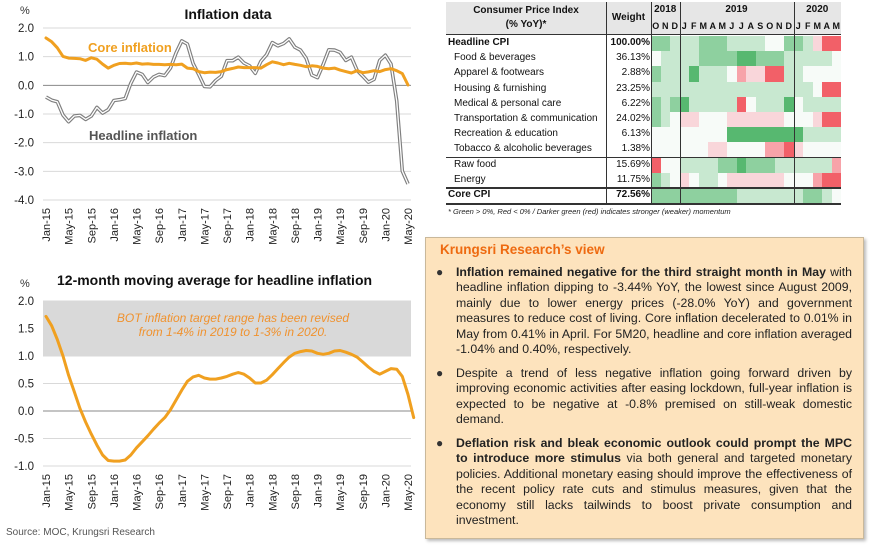 This screenshot has height=547, width=870. What do you see at coordinates (233, 332) in the screenshot?
I see `target-annotation-line2: from 1-4% in 2019 to 1-3% in 2020.` at bounding box center [233, 332].